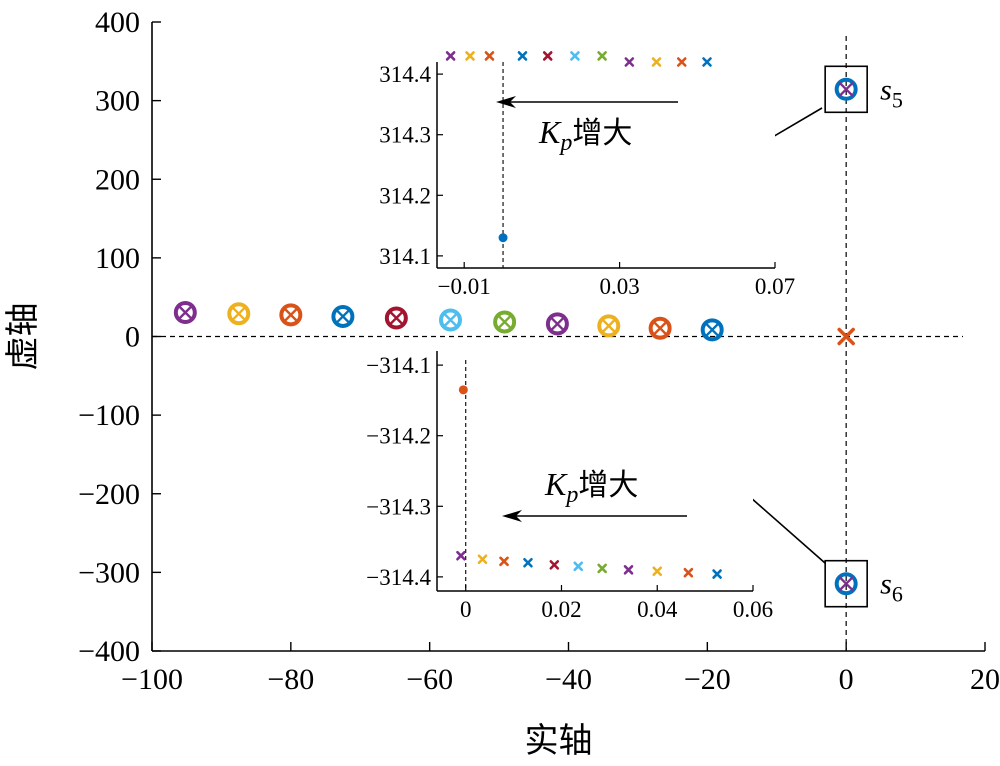  What do you see at coordinates (568, 679) in the screenshot?
I see `main-x-tick-label: −40` at bounding box center [568, 679].